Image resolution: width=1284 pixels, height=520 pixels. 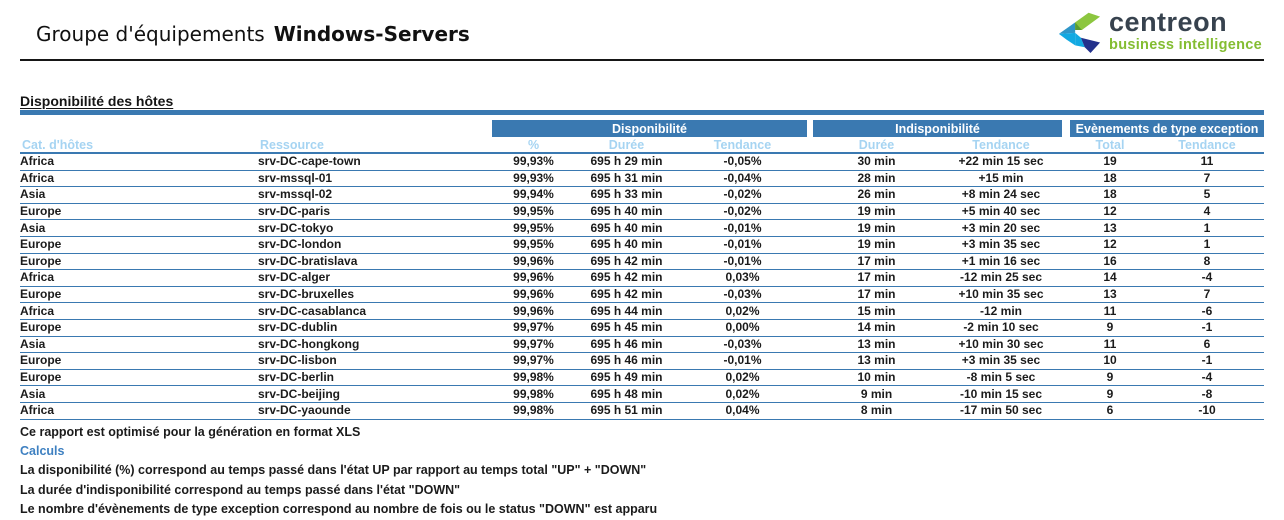 What do you see at coordinates (1001, 394) in the screenshot?
I see `cell-unavail-trend: -10 min 15 sec` at bounding box center [1001, 394].